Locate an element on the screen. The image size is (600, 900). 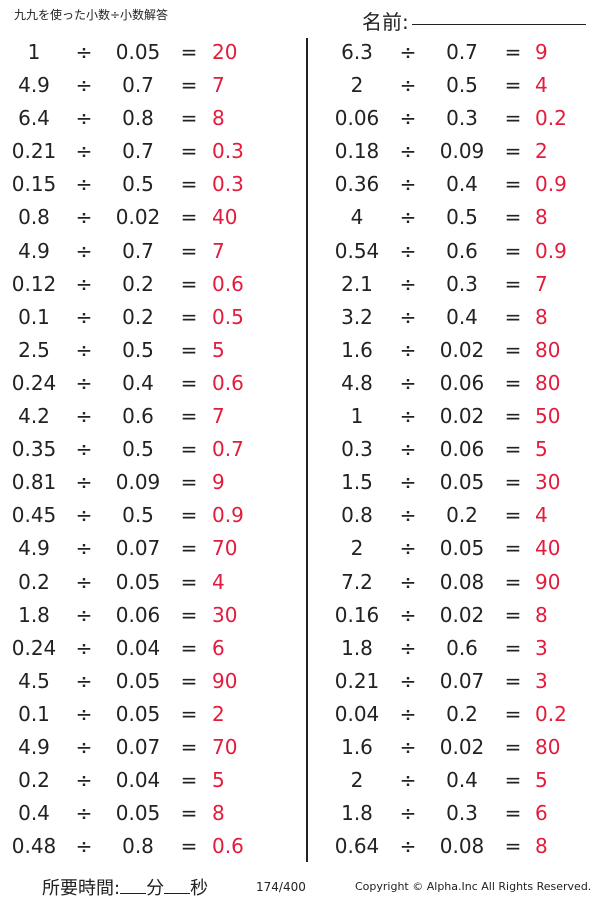
problem-row: 0.8 ÷ 0.2 = 4 is located at coordinates (453, 515).